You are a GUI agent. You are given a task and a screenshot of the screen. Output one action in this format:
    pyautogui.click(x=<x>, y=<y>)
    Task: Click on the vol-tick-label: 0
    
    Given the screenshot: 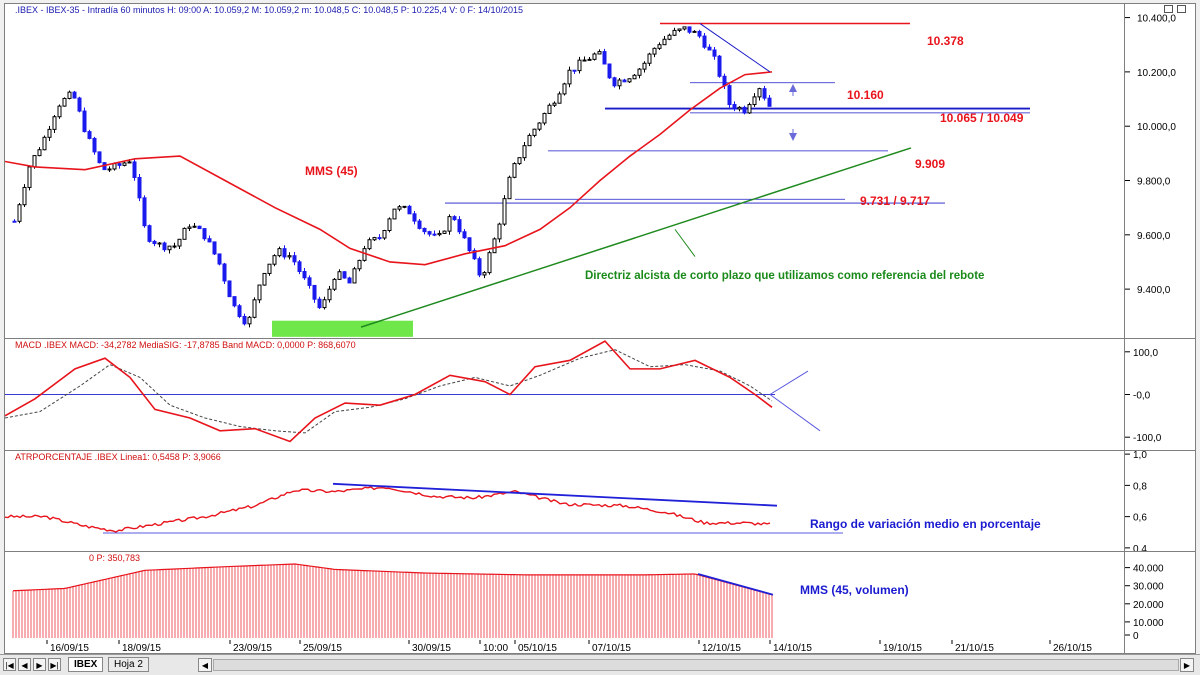 What is the action you would take?
    pyautogui.click(x=1136, y=635)
    